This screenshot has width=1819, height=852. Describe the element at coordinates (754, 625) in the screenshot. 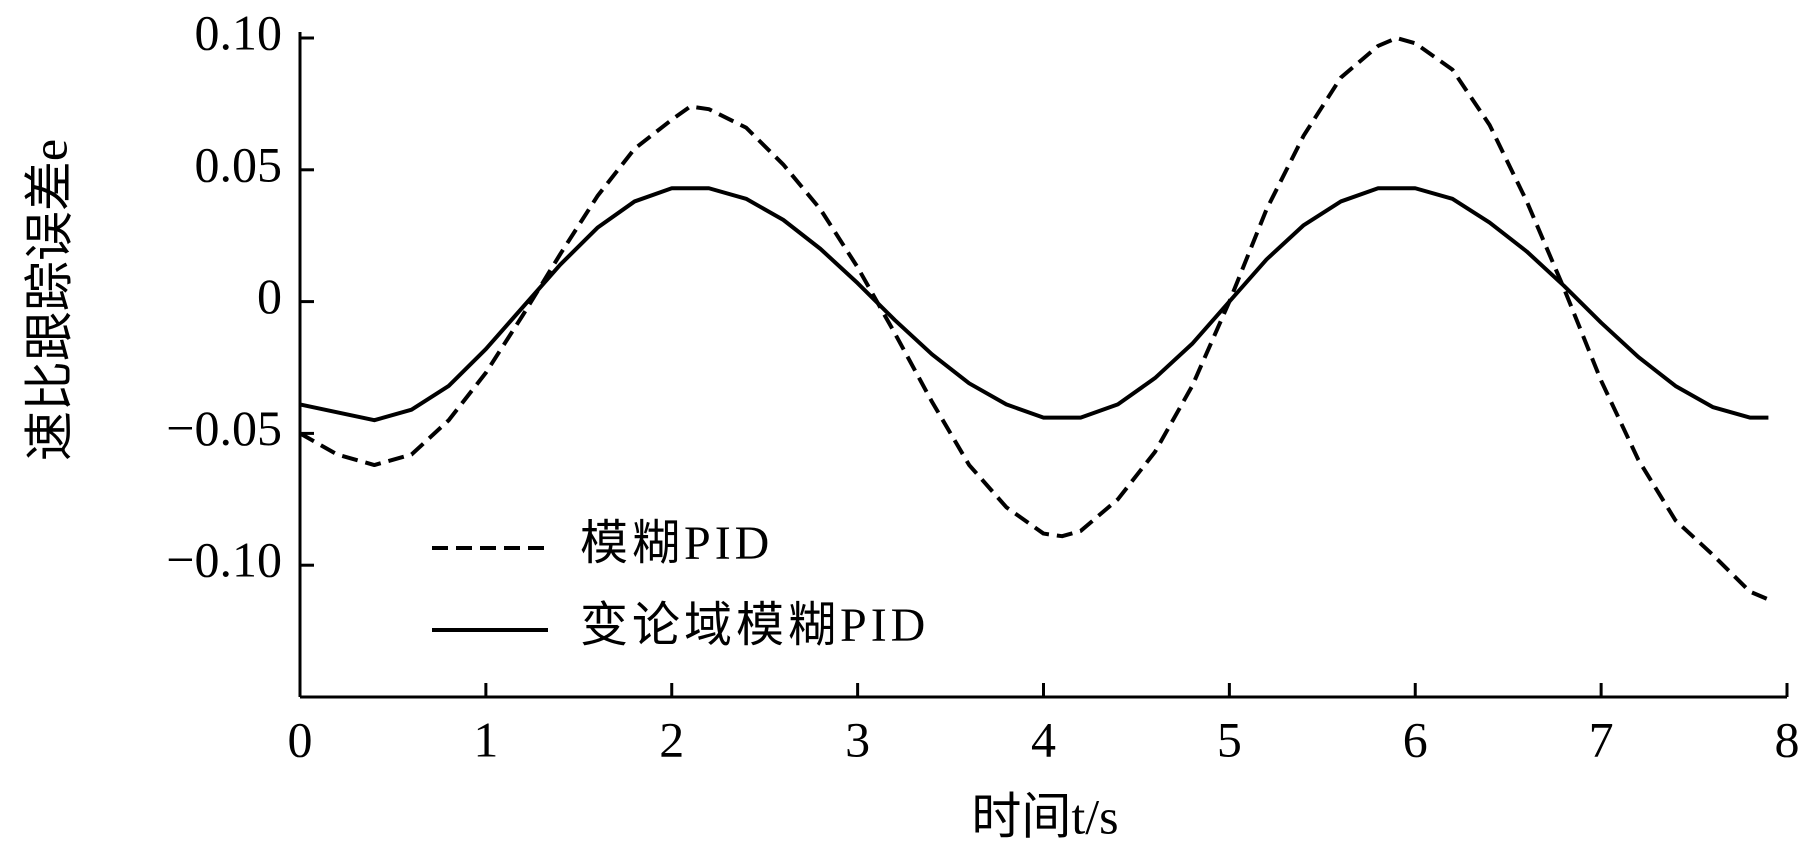

I see `legend-label: 变论域模糊PID` at that location.